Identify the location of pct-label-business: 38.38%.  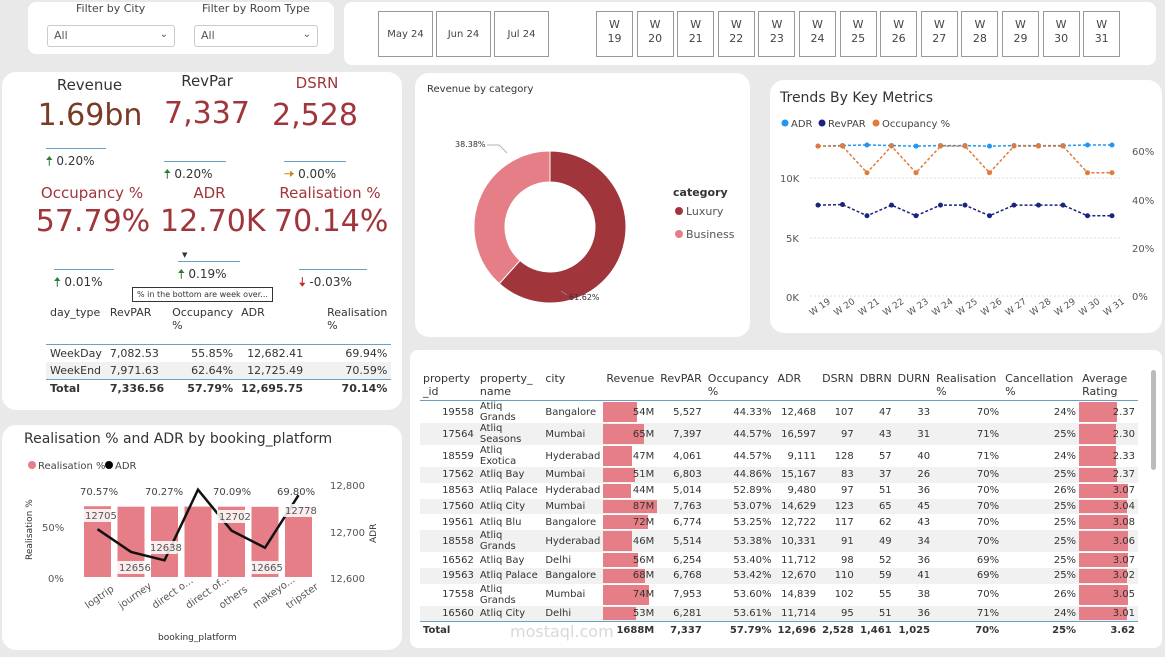
(470, 144).